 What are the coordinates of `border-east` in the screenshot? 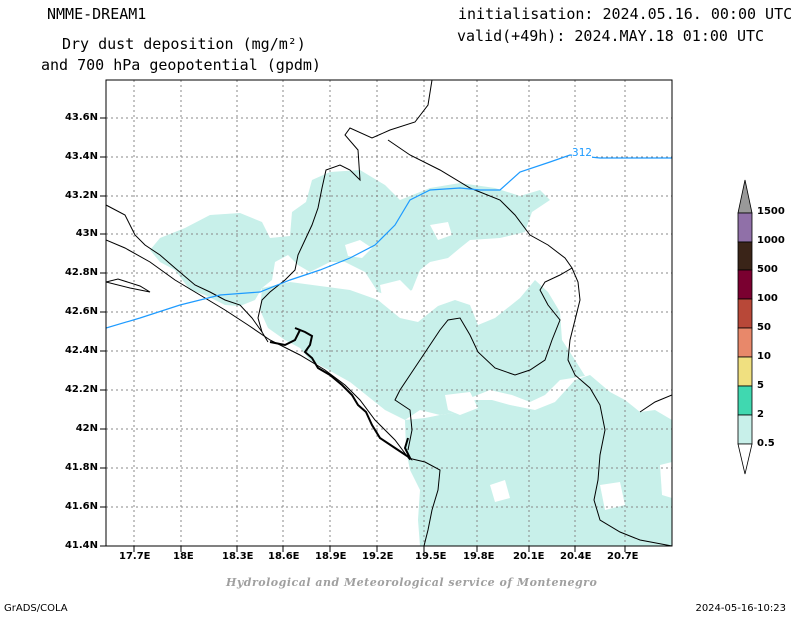 It's located at (656, 403).